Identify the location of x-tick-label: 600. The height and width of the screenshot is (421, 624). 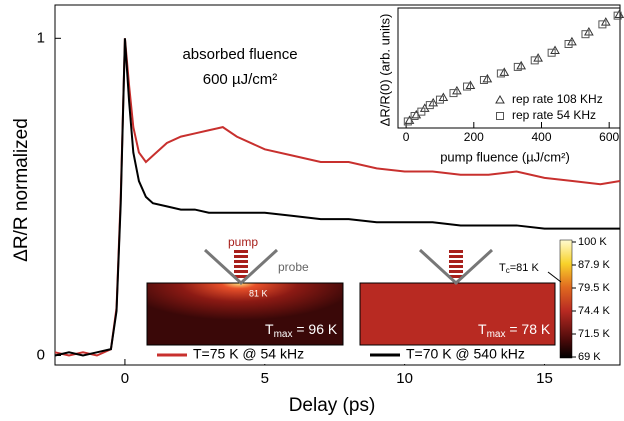
(609, 137).